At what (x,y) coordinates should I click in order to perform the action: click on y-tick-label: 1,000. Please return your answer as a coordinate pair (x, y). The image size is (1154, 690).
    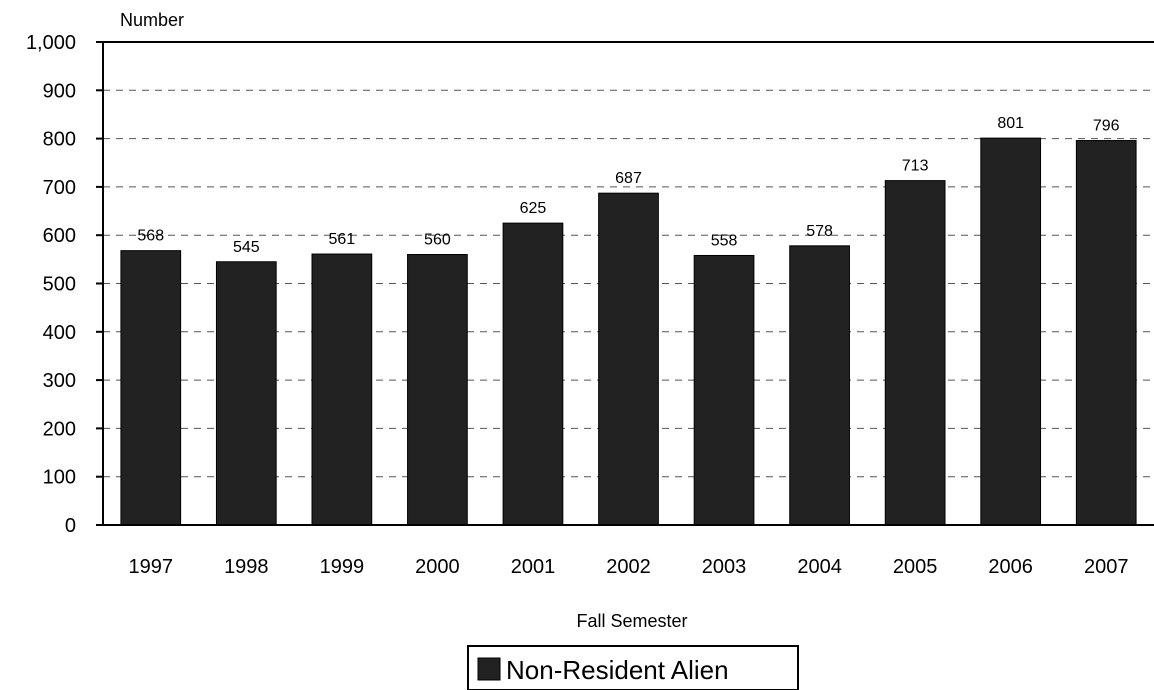
    Looking at the image, I should click on (51, 43).